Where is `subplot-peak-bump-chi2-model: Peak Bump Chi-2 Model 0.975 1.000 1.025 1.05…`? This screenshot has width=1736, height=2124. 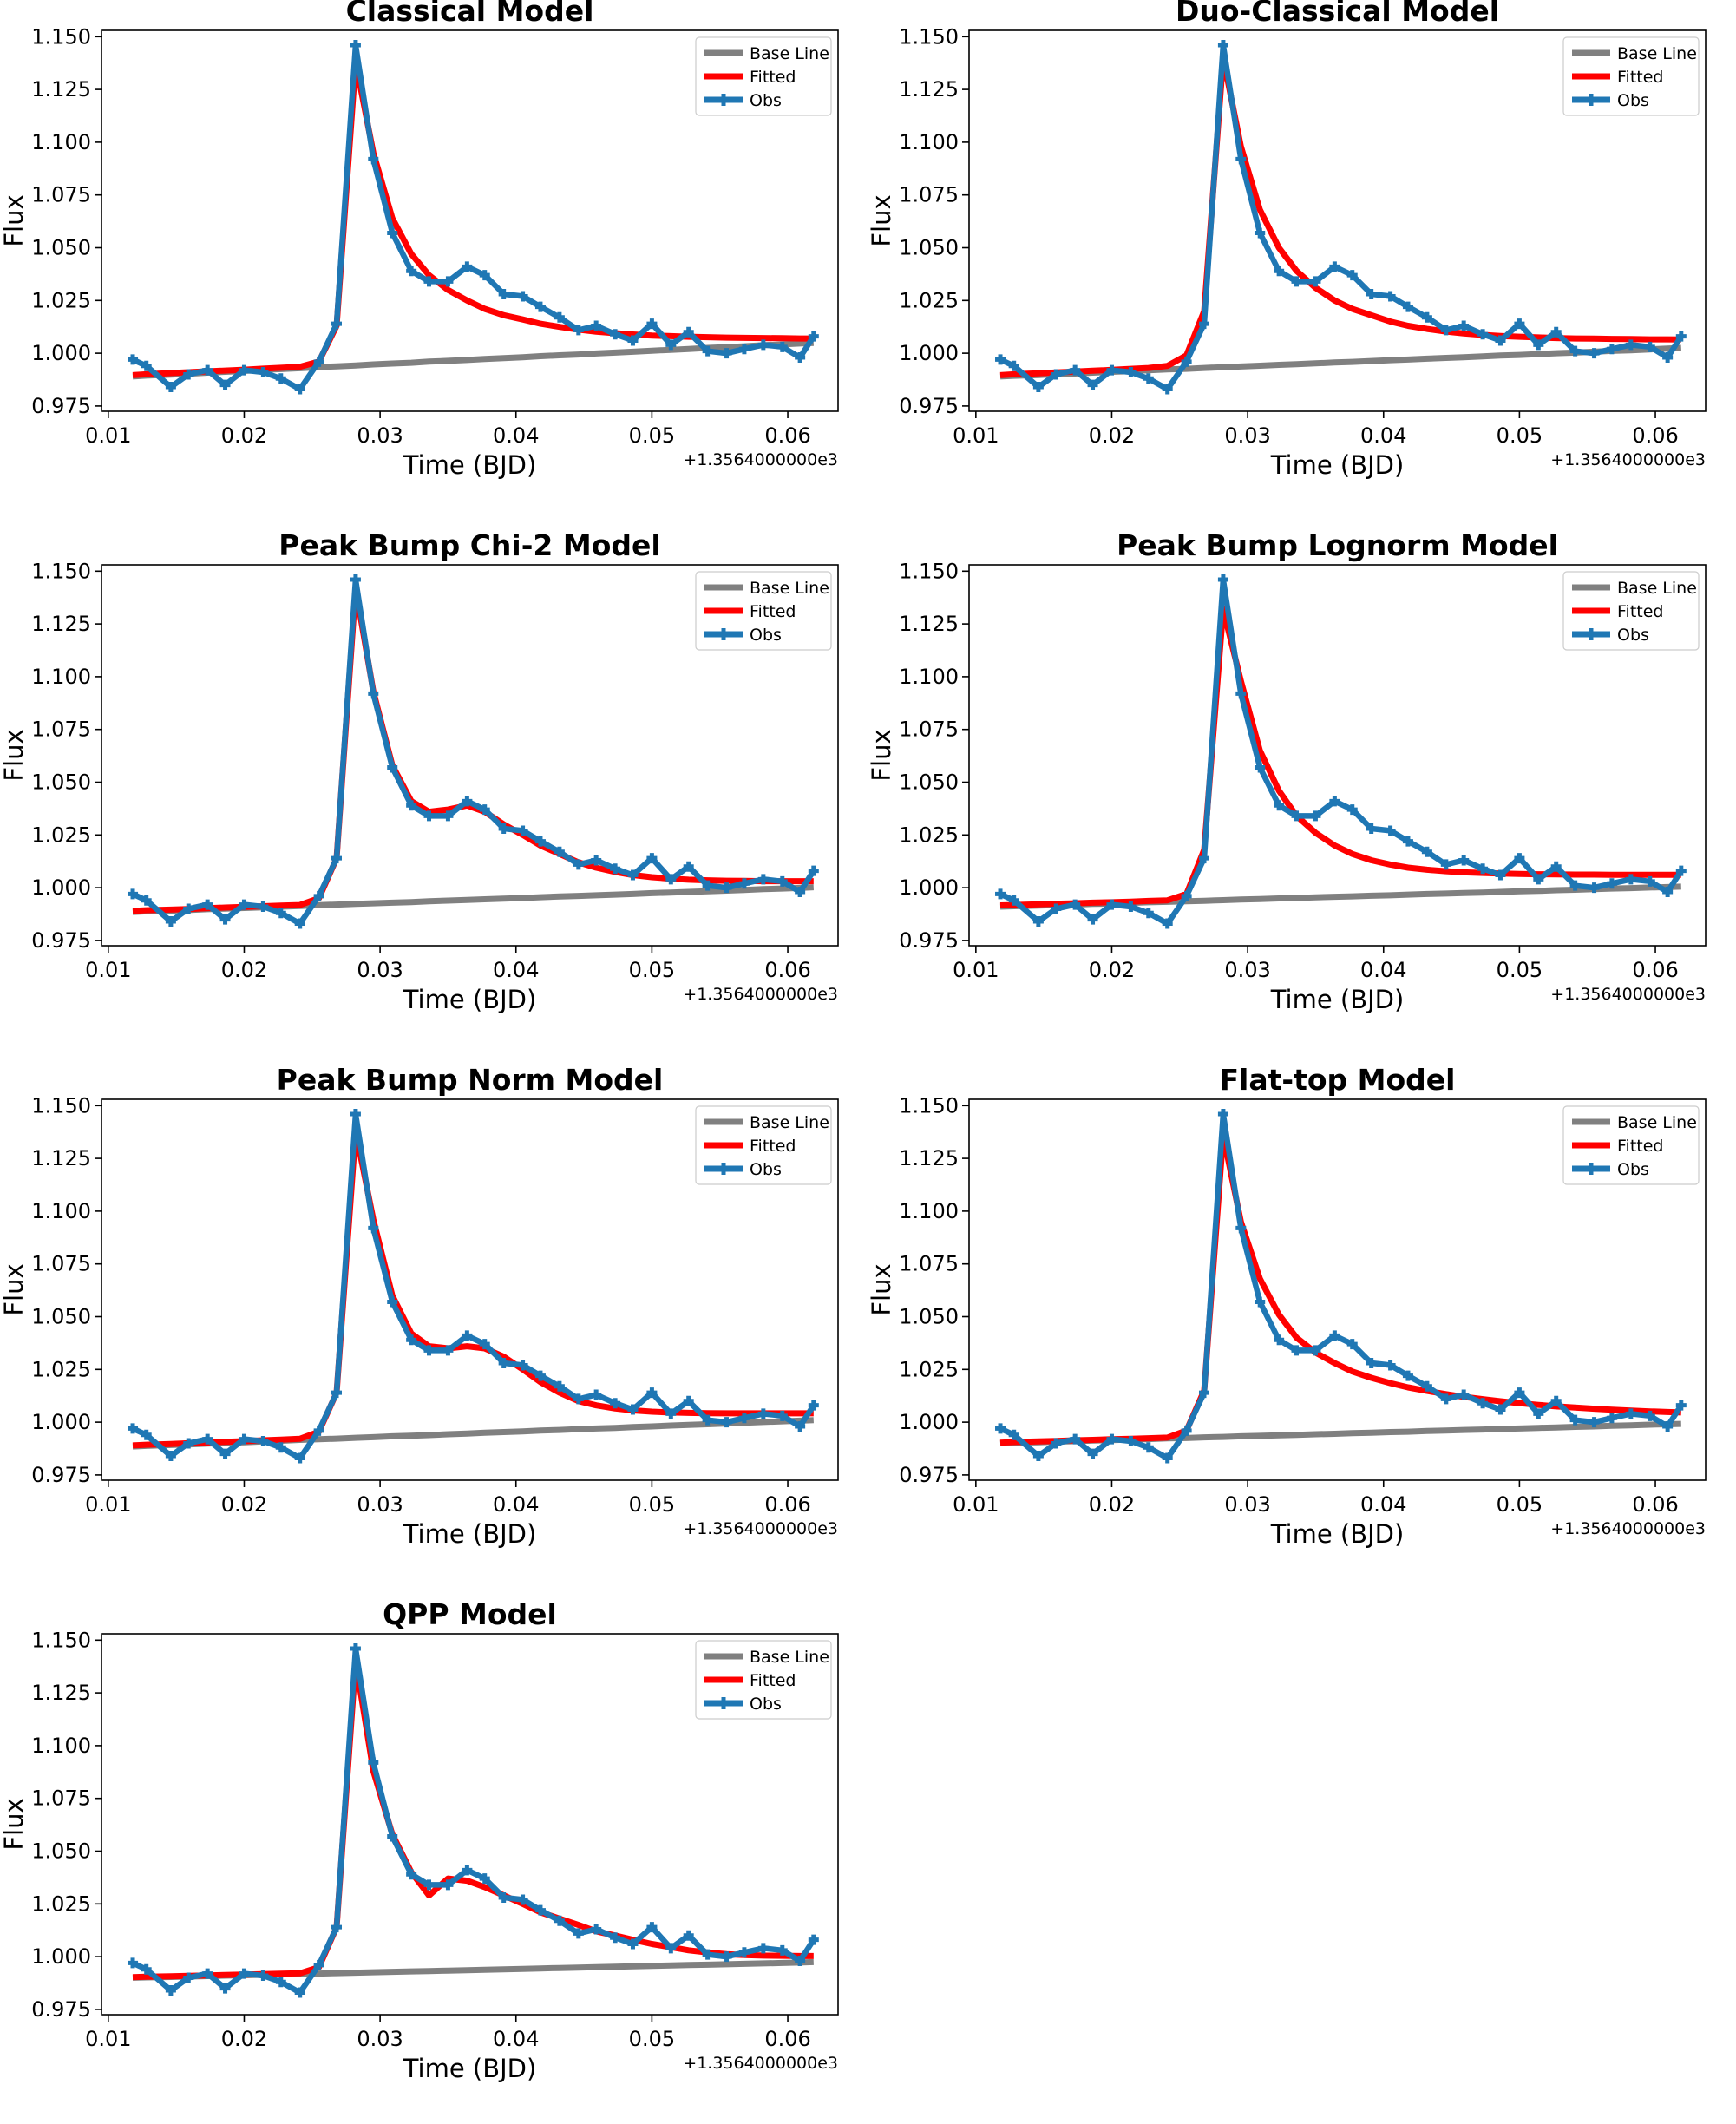
subplot-peak-bump-chi2-model: Peak Bump Chi-2 Model 0.975 1.000 1.025 1.05… is located at coordinates (434, 792).